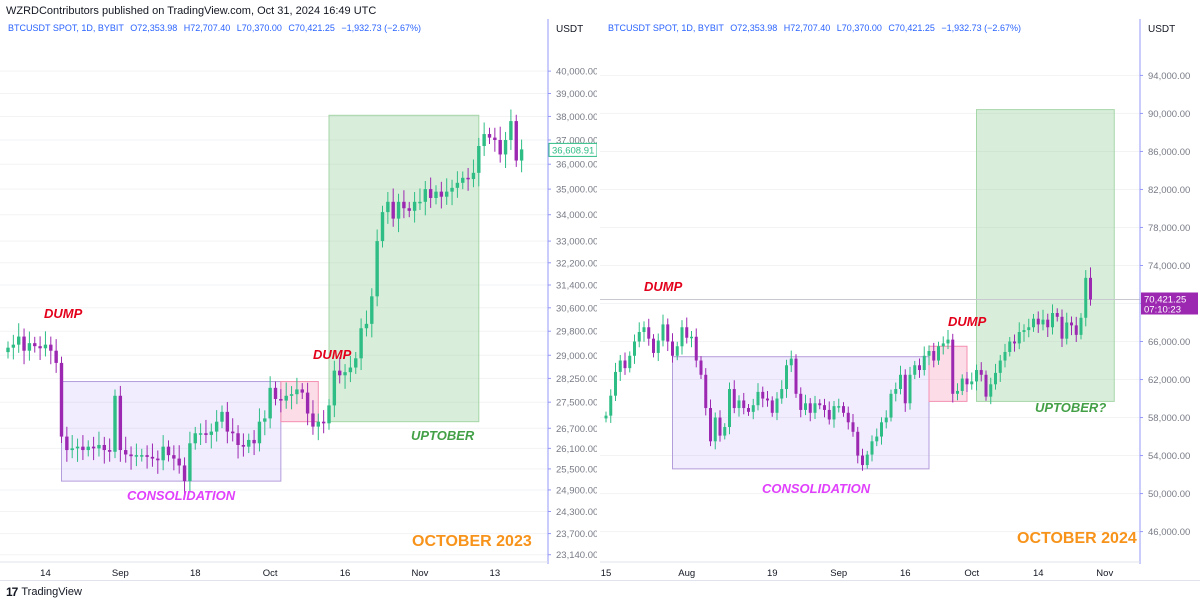 This screenshot has height=604, width=1200. What do you see at coordinates (12, 592) in the screenshot?
I see `tradingview-logo-icon: 17` at bounding box center [12, 592].